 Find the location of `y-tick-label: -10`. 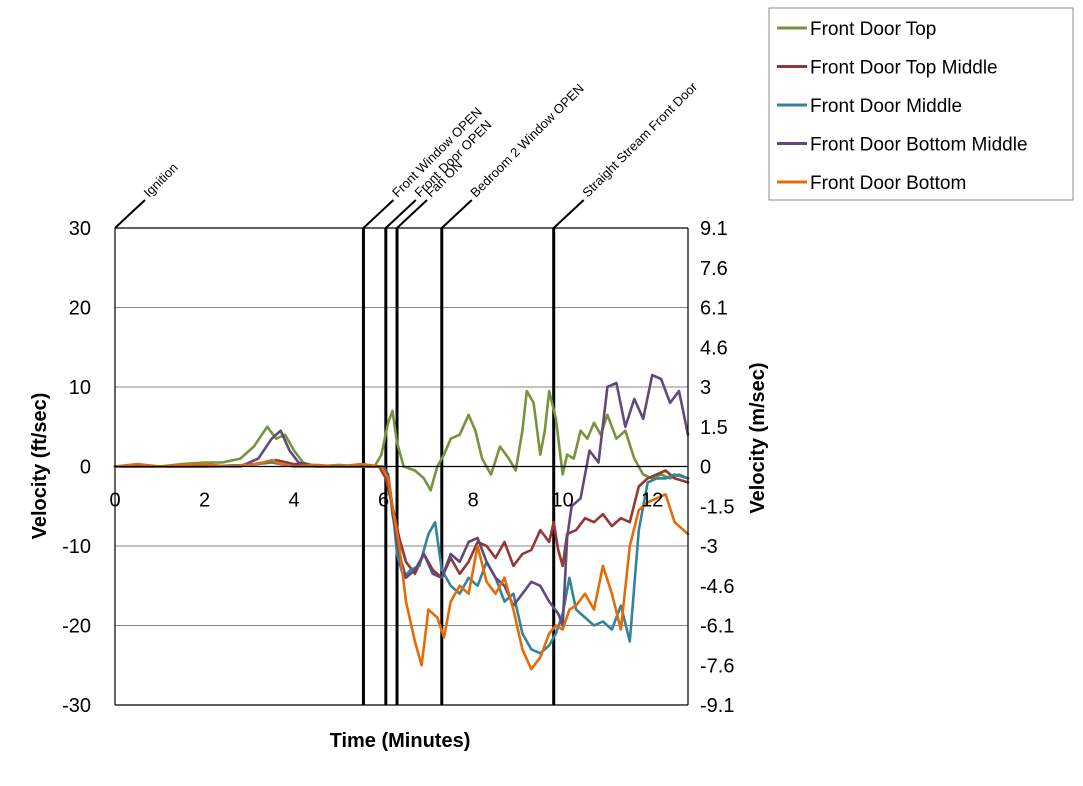

y-tick-label: -10 is located at coordinates (76, 547).